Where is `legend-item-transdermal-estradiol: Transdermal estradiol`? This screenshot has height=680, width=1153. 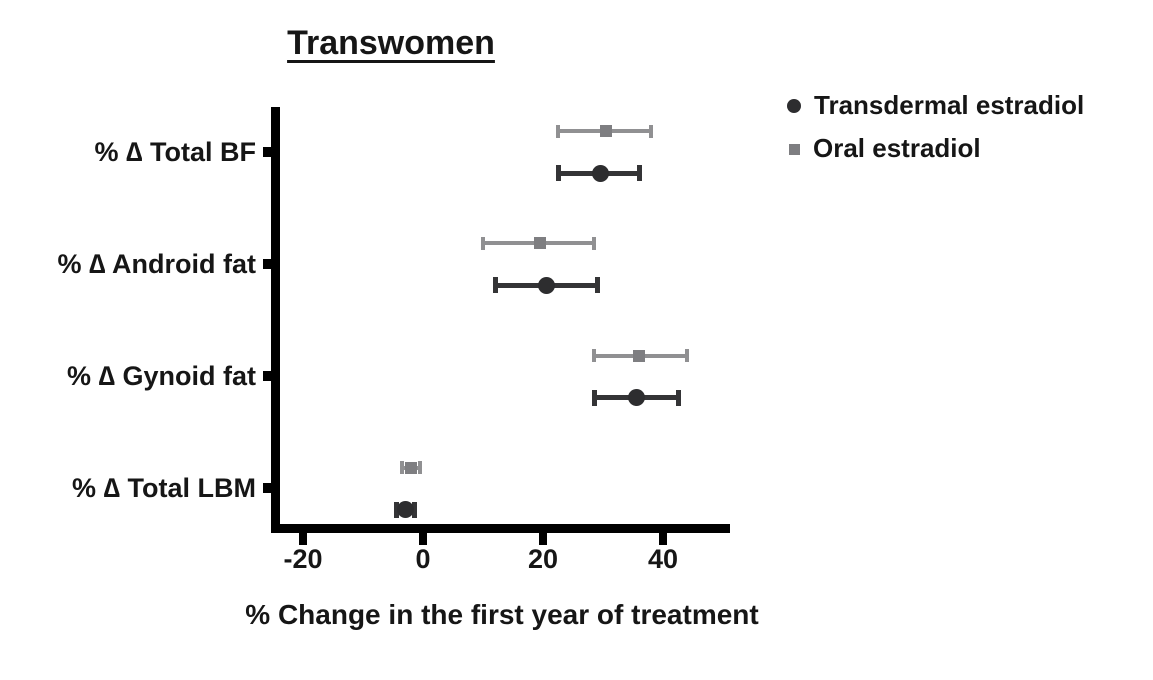 legend-item-transdermal-estradiol: Transdermal estradiol is located at coordinates (932, 105).